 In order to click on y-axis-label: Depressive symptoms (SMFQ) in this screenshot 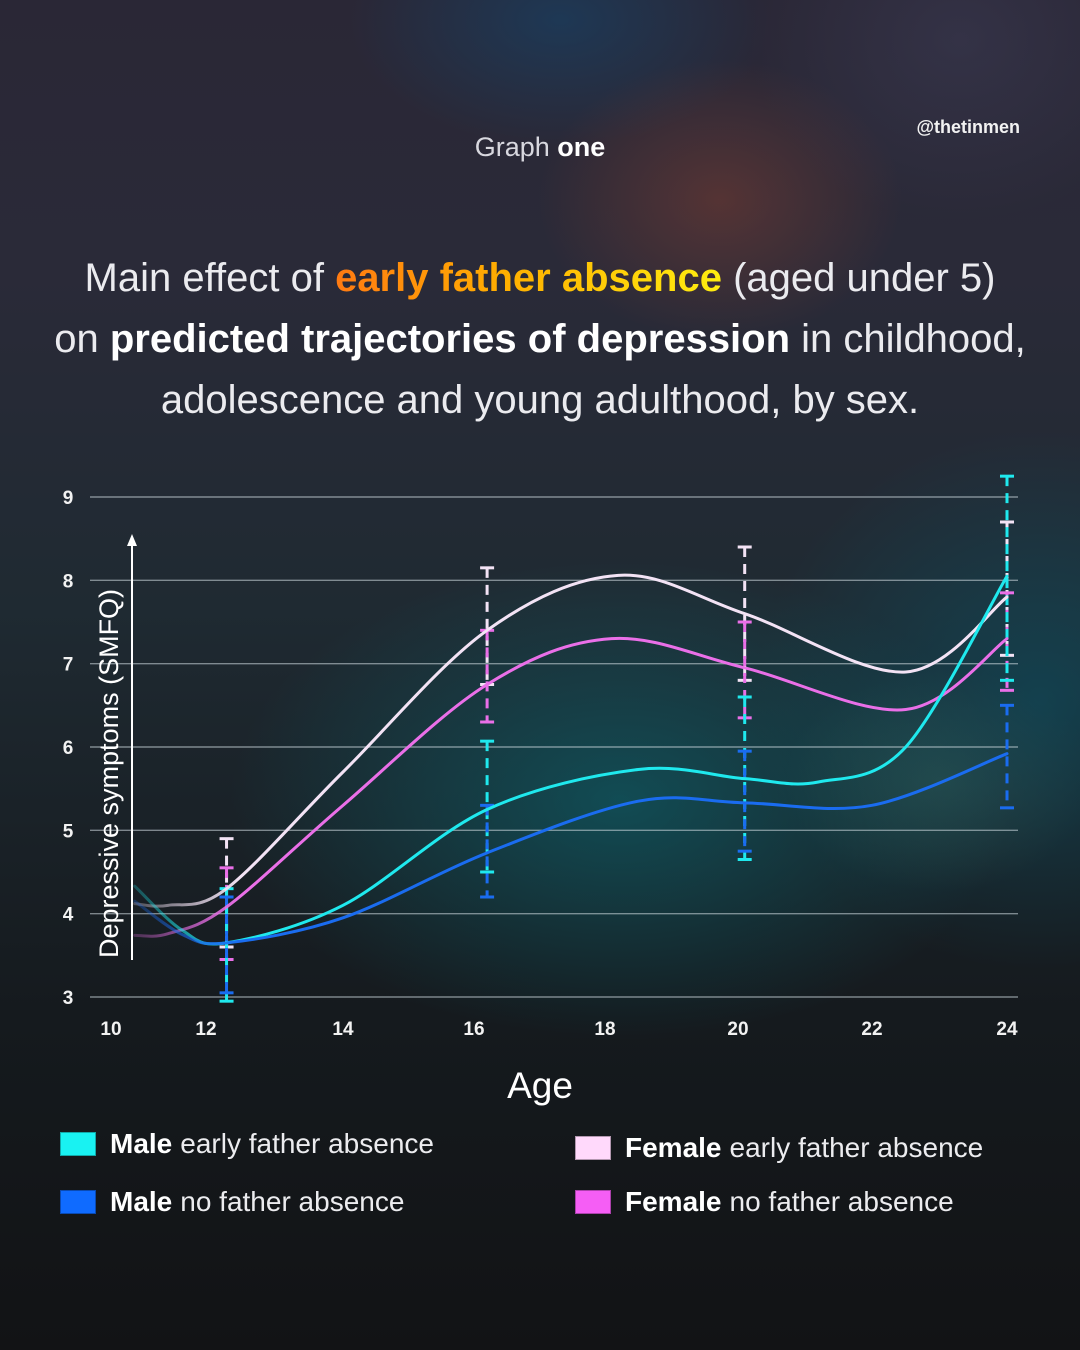, I will do `click(109, 773)`.